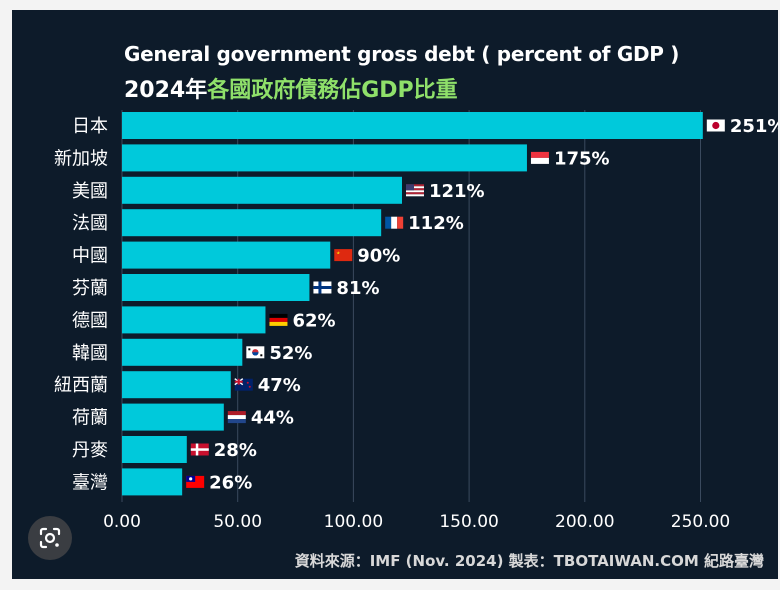  What do you see at coordinates (195, 481) in the screenshot?
I see `flag-taiwan-icon` at bounding box center [195, 481].